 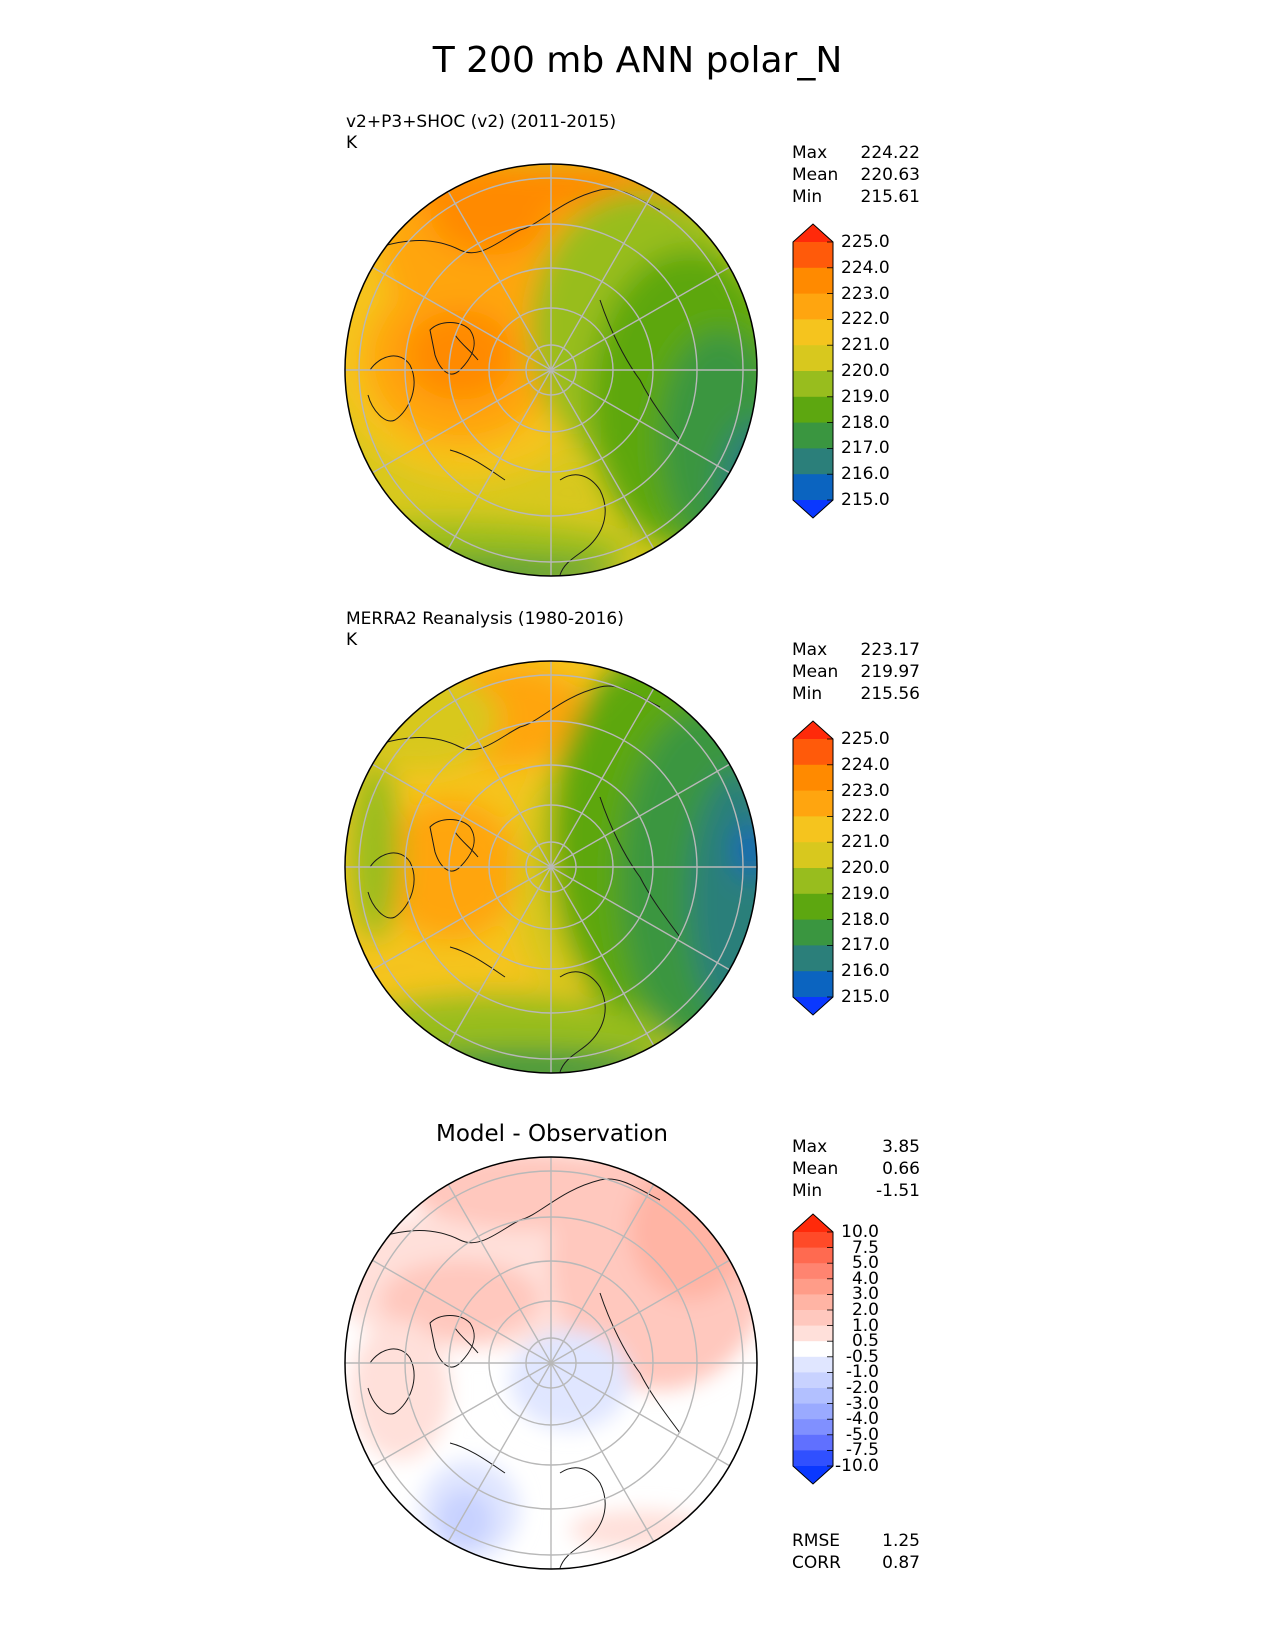 What do you see at coordinates (901, 1541) in the screenshot?
I see `rmse-value: 1.25` at bounding box center [901, 1541].